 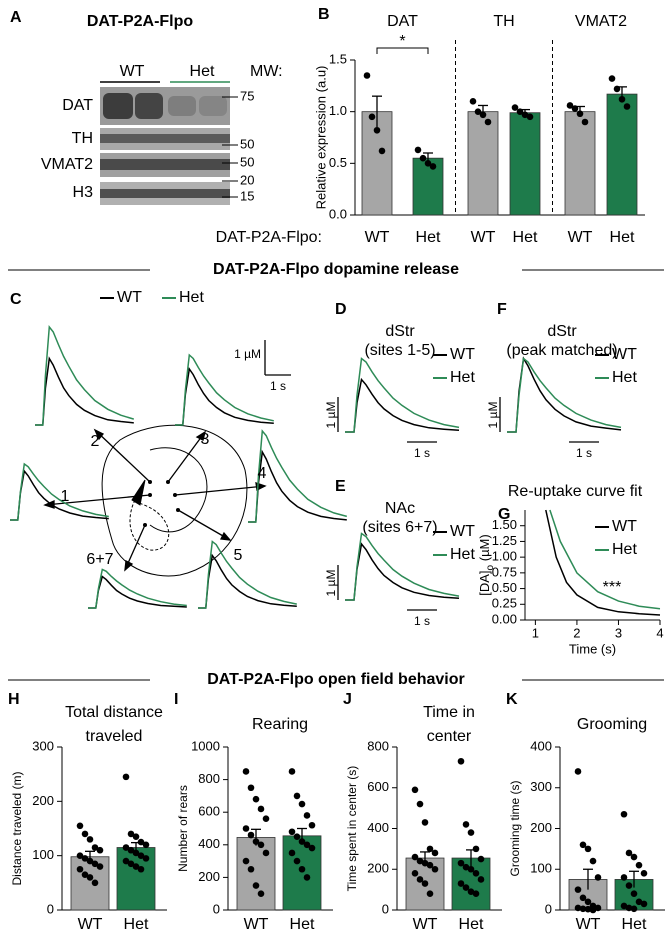 What do you see at coordinates (174, 500) in the screenshot?
I see `slice-outline` at bounding box center [174, 500].